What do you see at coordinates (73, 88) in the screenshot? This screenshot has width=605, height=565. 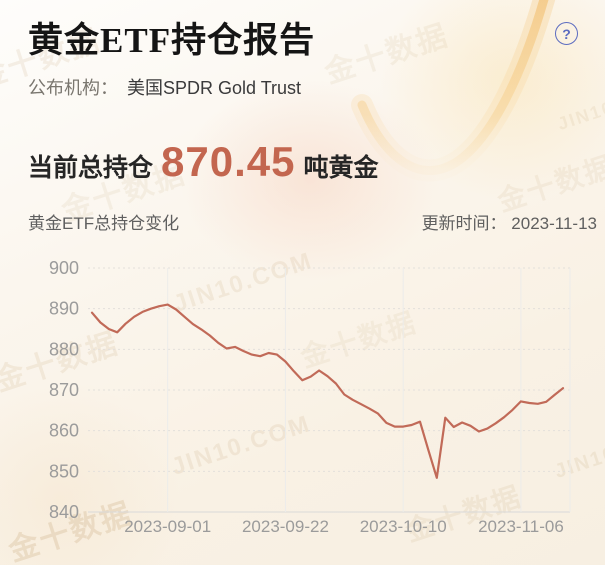 I see `publisher-label: 公布机构：` at bounding box center [73, 88].